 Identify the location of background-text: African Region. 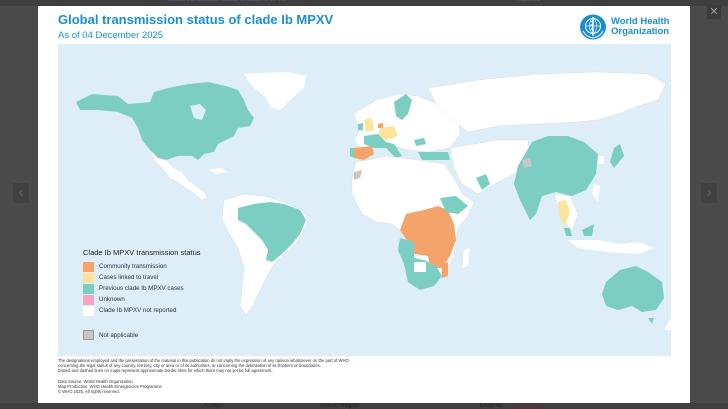
(340, 406).